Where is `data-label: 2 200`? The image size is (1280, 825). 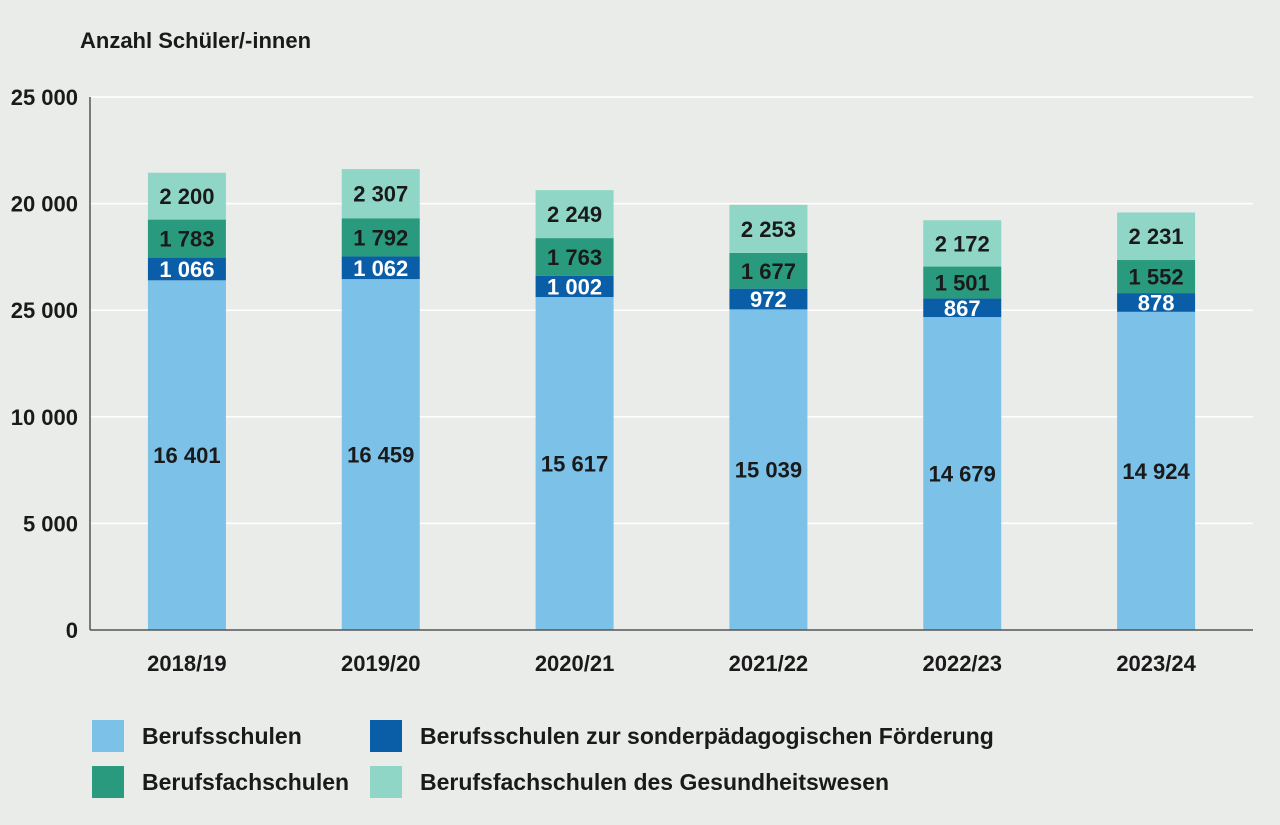
data-label: 2 200 is located at coordinates (186, 196).